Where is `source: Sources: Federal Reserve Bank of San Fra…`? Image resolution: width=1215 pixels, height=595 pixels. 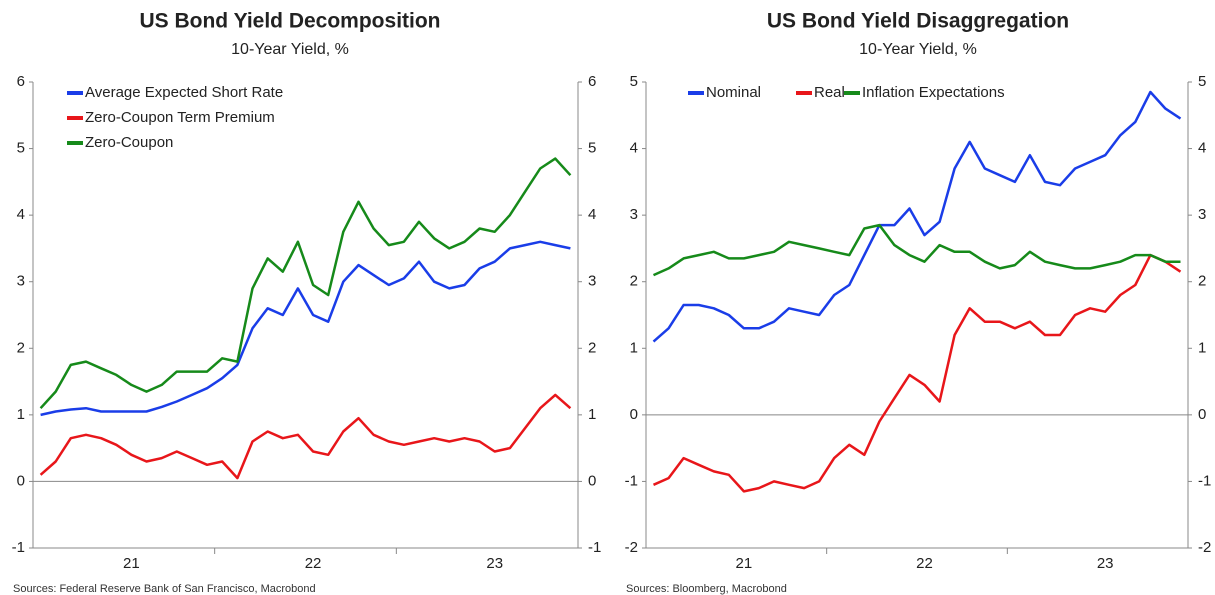
source: Sources: Federal Reserve Bank of San Fra… is located at coordinates (164, 589).